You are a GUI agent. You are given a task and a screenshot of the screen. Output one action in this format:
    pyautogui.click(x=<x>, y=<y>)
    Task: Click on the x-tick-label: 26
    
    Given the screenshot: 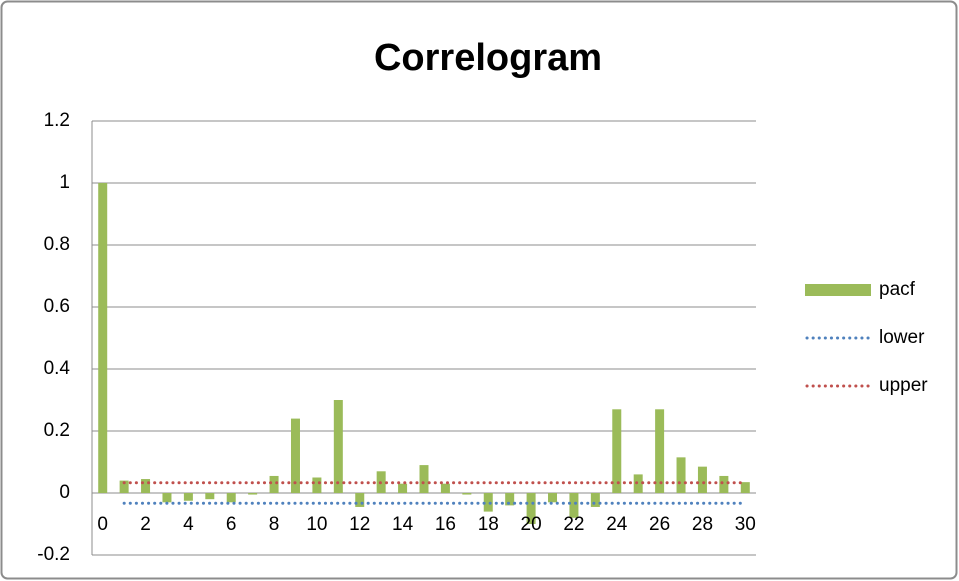 What is the action you would take?
    pyautogui.click(x=659, y=524)
    